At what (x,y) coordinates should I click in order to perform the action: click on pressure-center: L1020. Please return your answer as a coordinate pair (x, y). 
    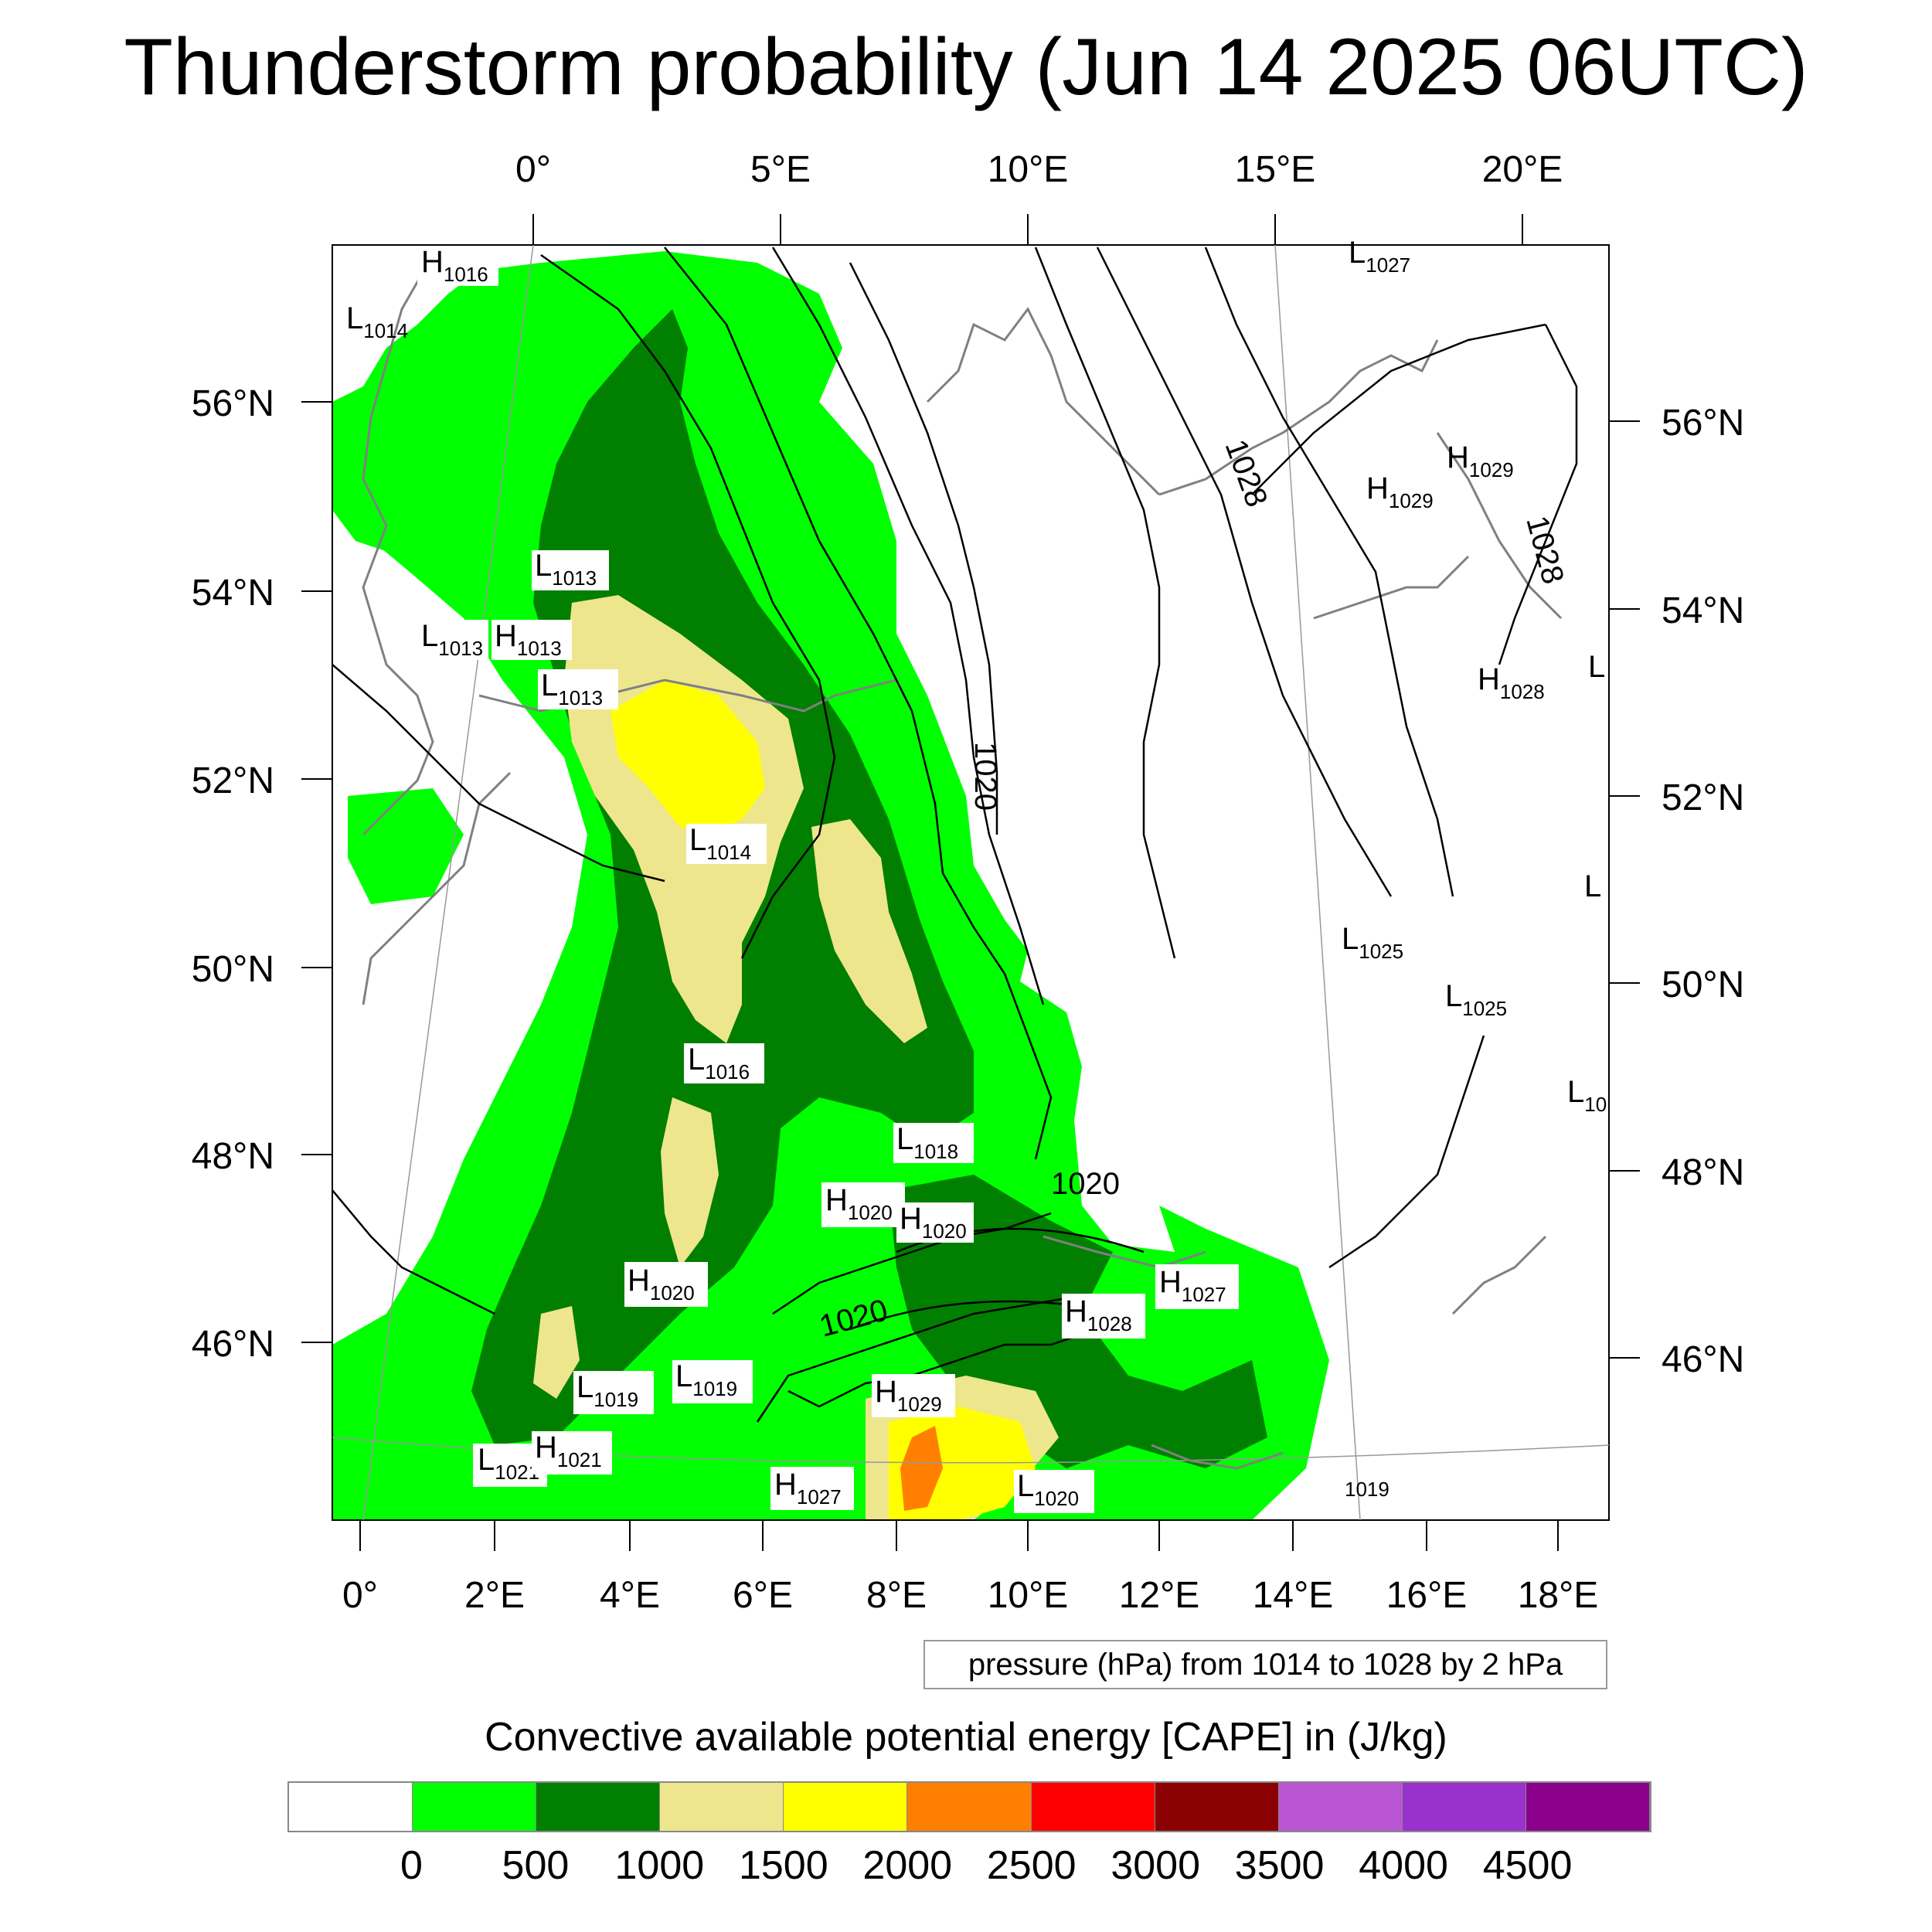
    Looking at the image, I should click on (1054, 1491).